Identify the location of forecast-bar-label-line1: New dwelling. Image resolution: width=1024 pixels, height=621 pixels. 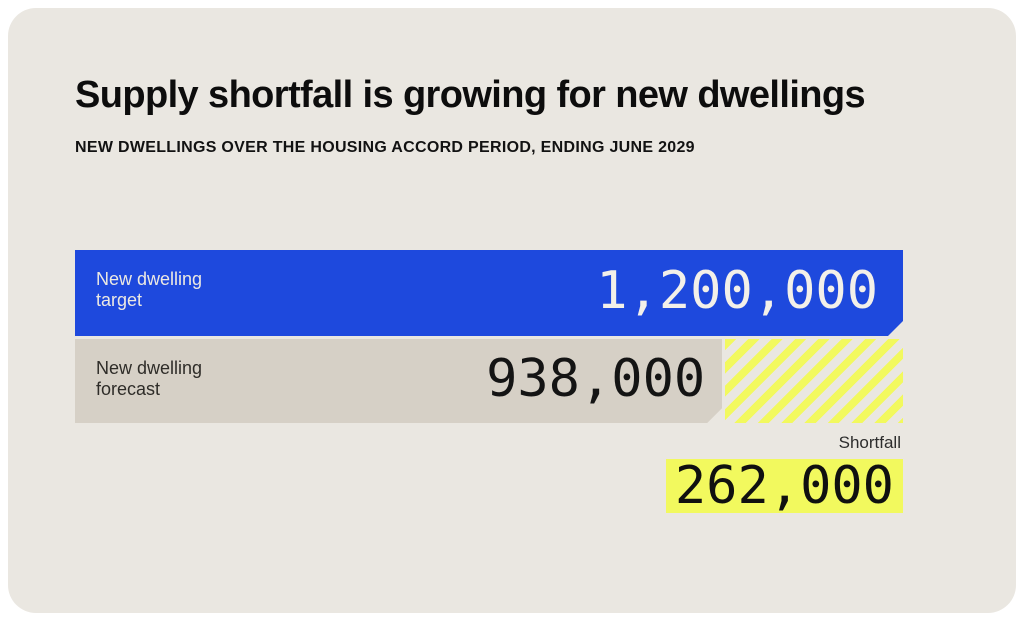
(149, 368).